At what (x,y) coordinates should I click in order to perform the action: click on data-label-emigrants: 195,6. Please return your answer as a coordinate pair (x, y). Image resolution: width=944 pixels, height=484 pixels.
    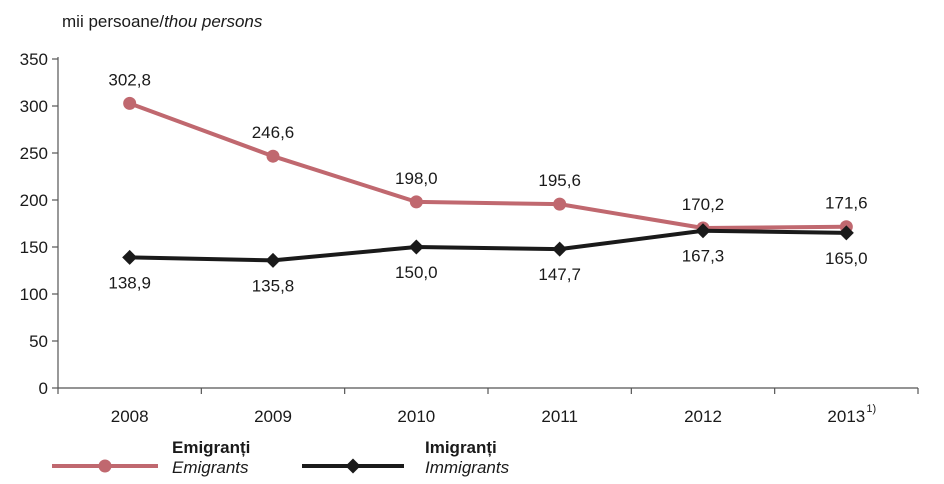
    Looking at the image, I should click on (559, 180).